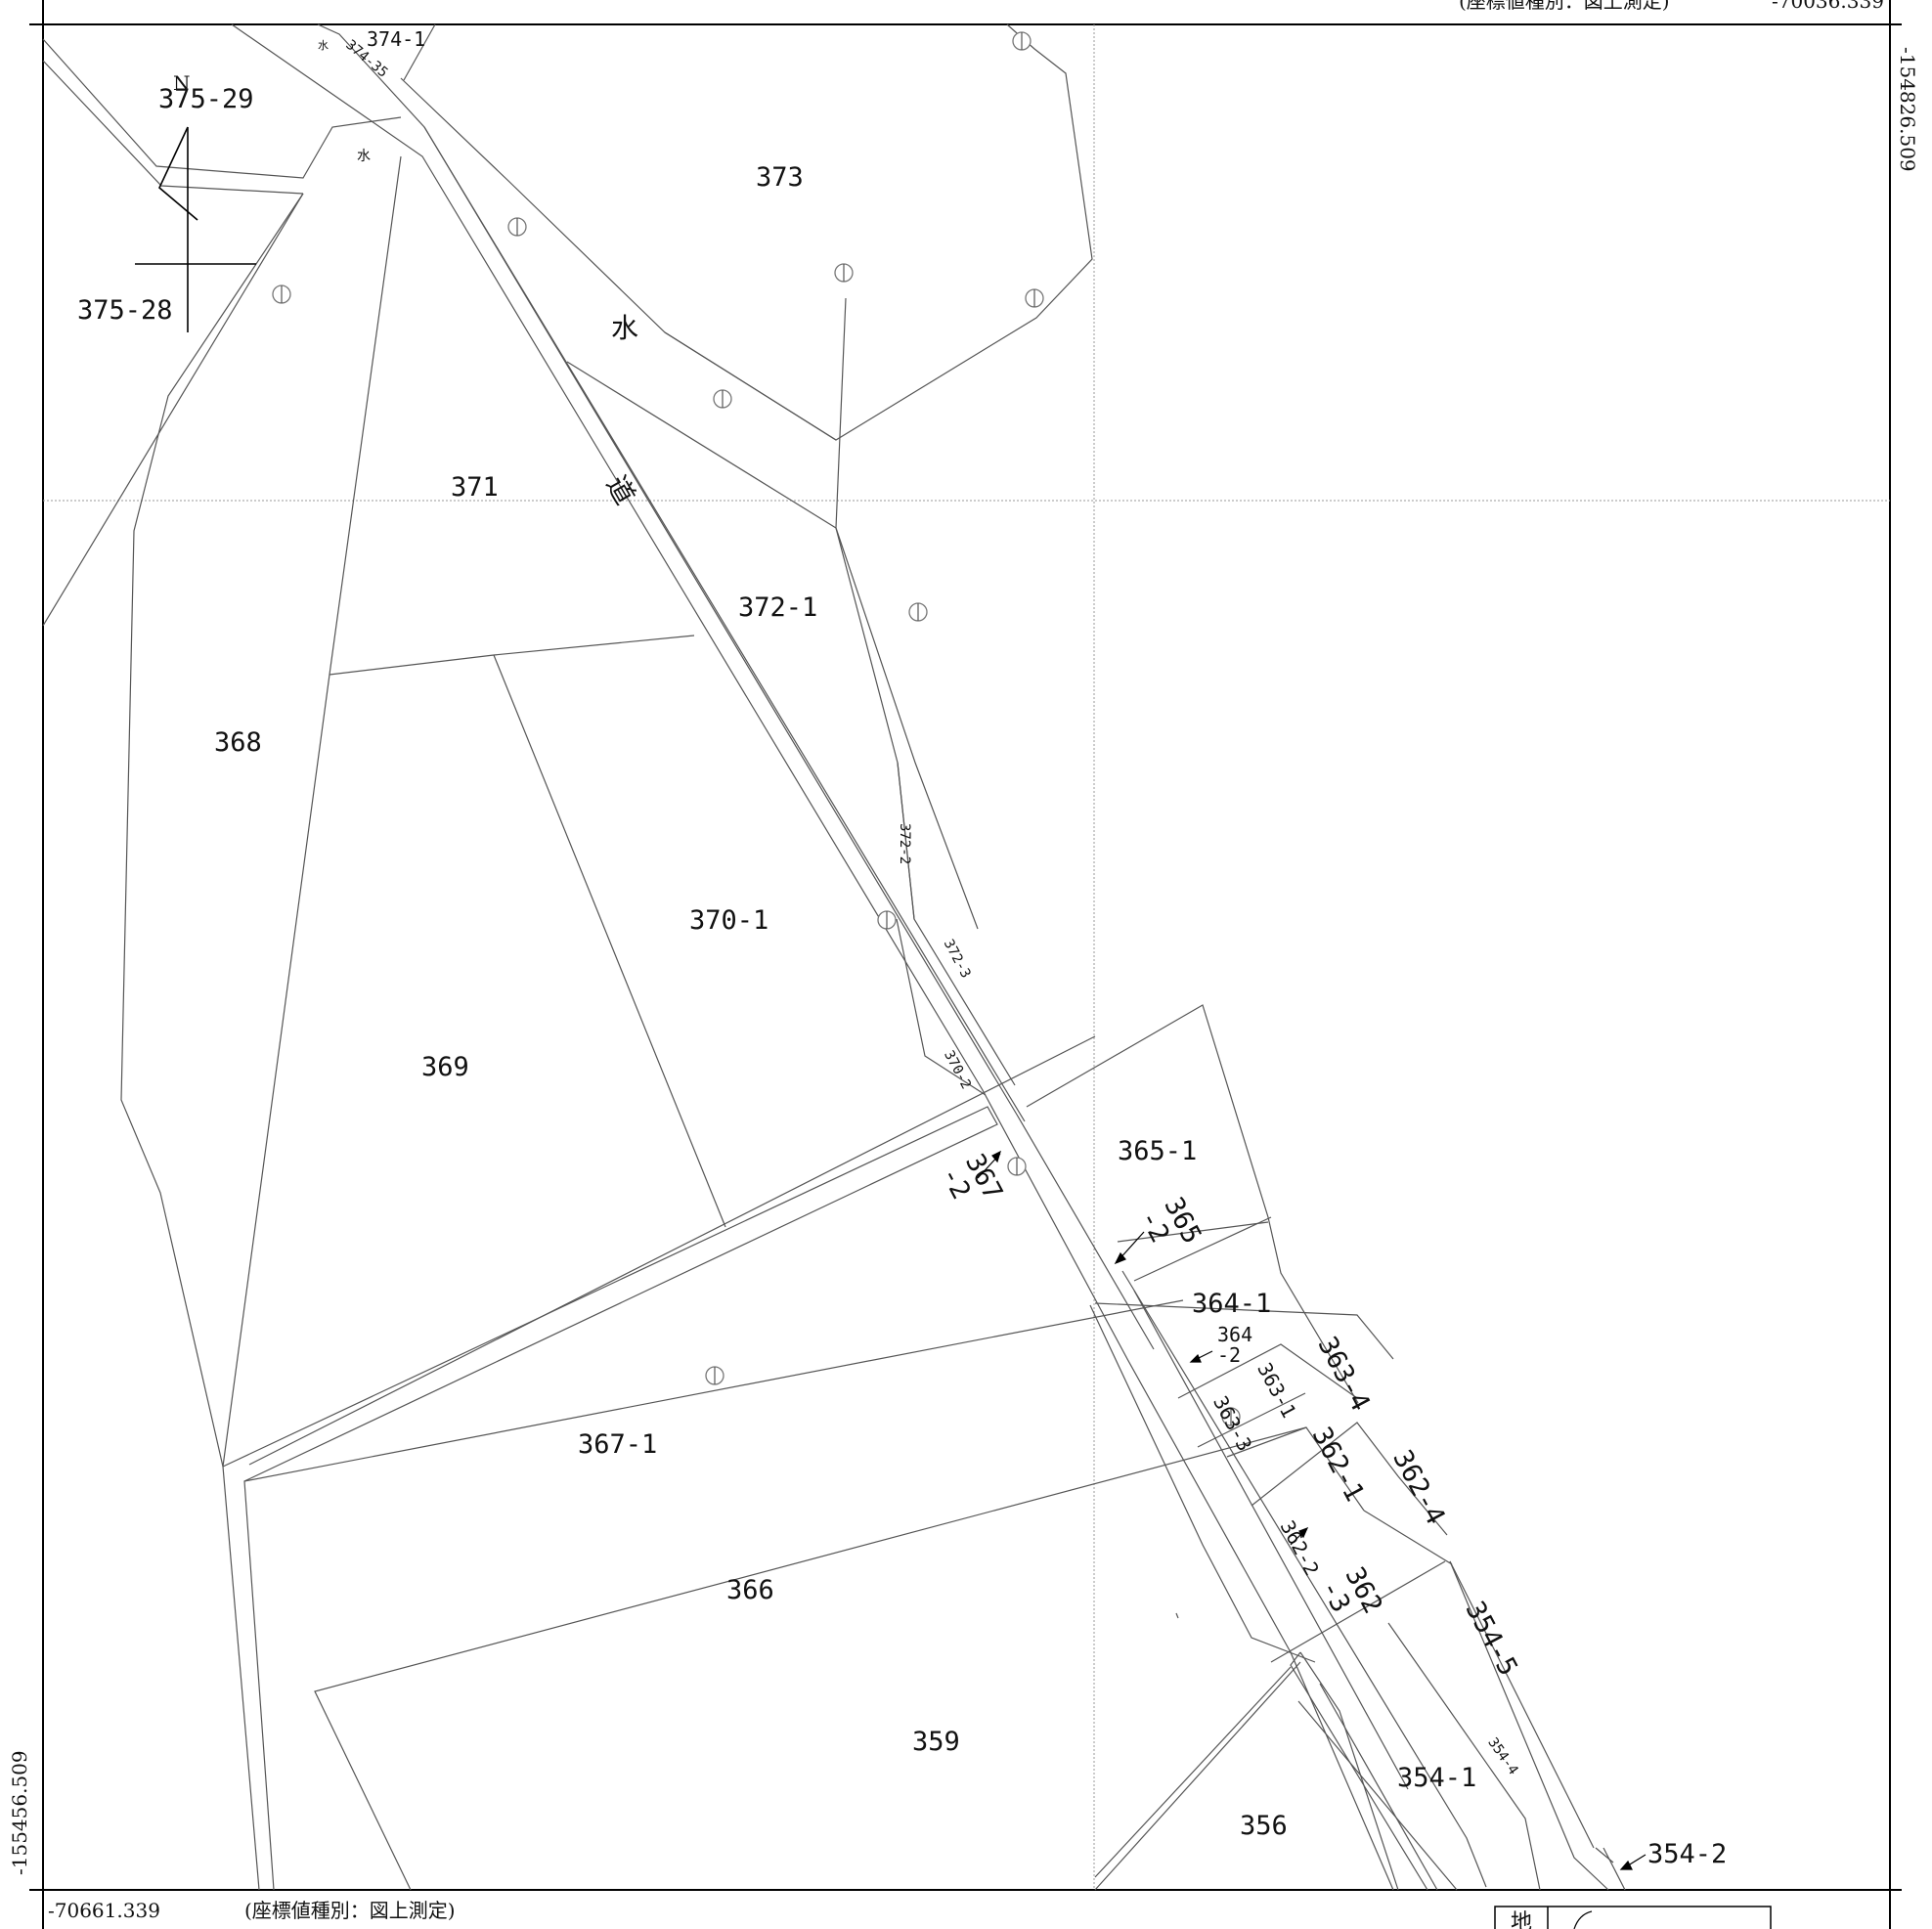 Image resolution: width=1932 pixels, height=1929 pixels. Describe the element at coordinates (323, 45) in the screenshot. I see `water-label-3: 水` at that location.